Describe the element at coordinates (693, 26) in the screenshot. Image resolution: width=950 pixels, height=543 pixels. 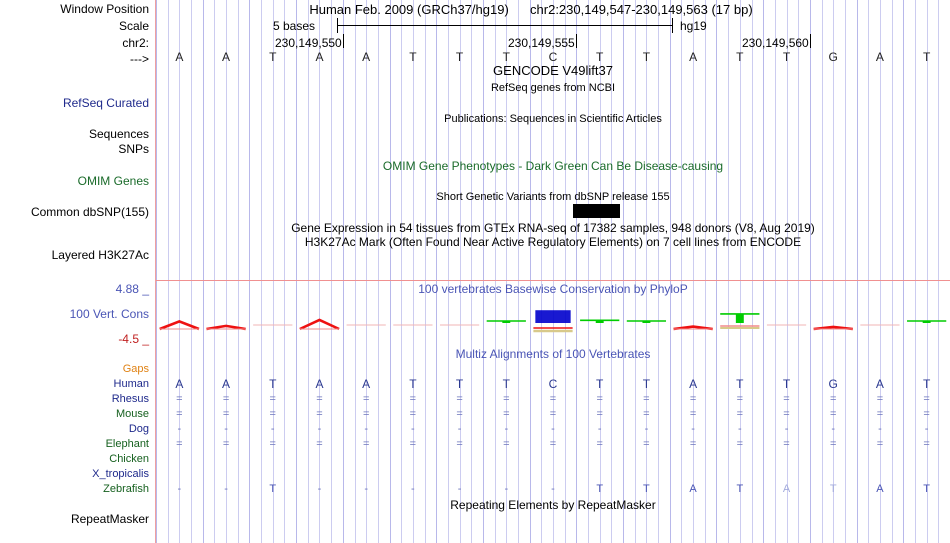
I see `assembly-db-label: hg19` at that location.